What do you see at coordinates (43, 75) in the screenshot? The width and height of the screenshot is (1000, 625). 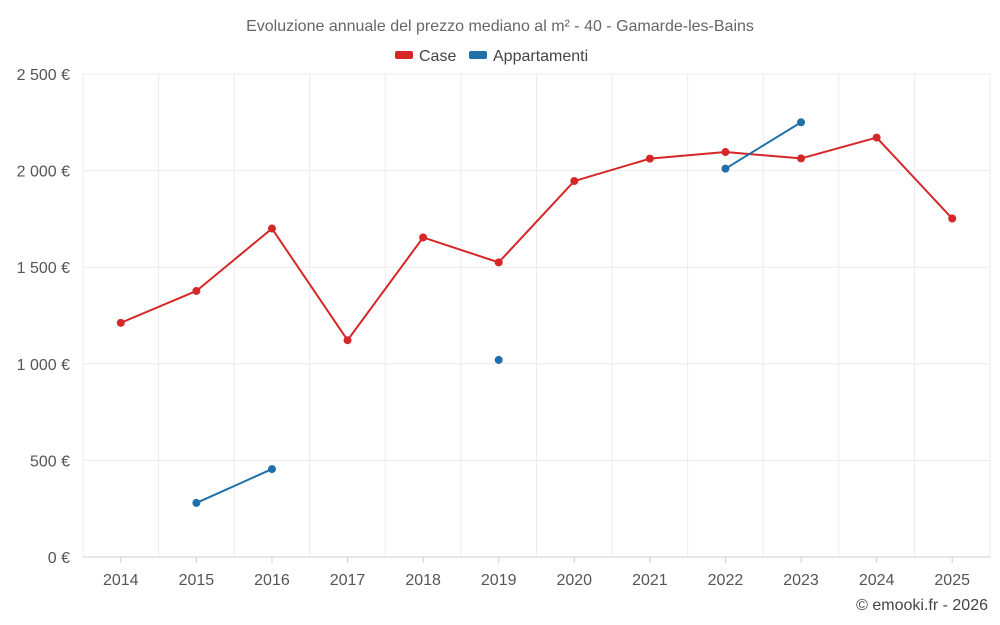 I see `y-tick-label: 2 500 €` at bounding box center [43, 75].